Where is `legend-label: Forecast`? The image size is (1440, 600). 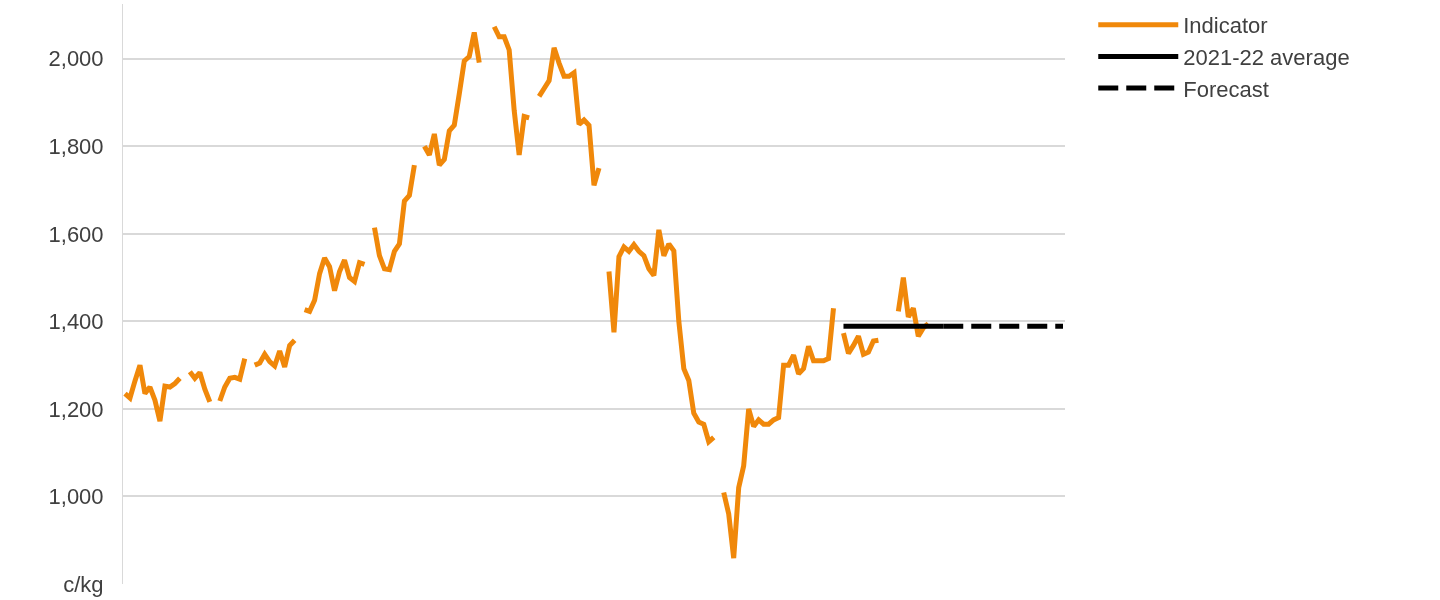
legend-label: Forecast is located at coordinates (1226, 89).